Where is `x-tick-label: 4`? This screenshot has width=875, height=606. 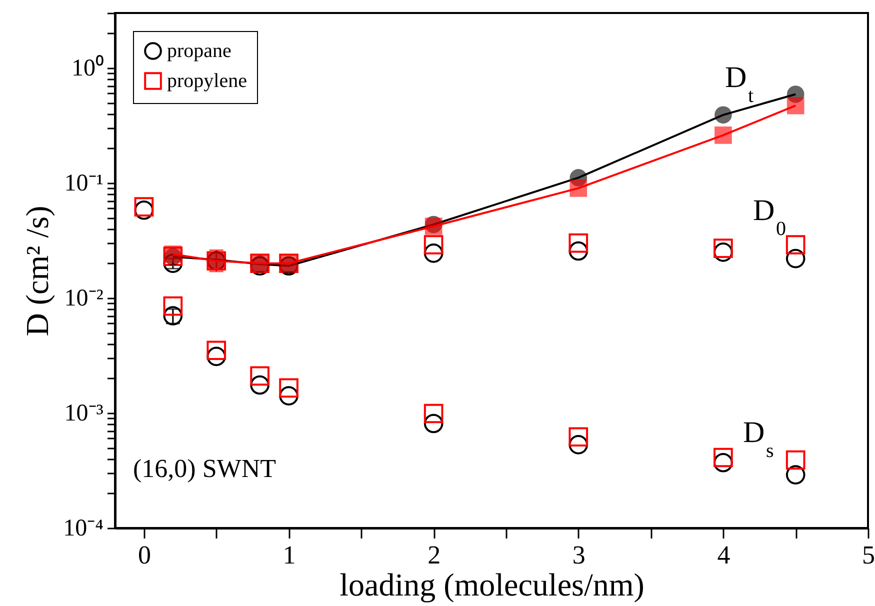
x-tick-label: 4 is located at coordinates (723, 555).